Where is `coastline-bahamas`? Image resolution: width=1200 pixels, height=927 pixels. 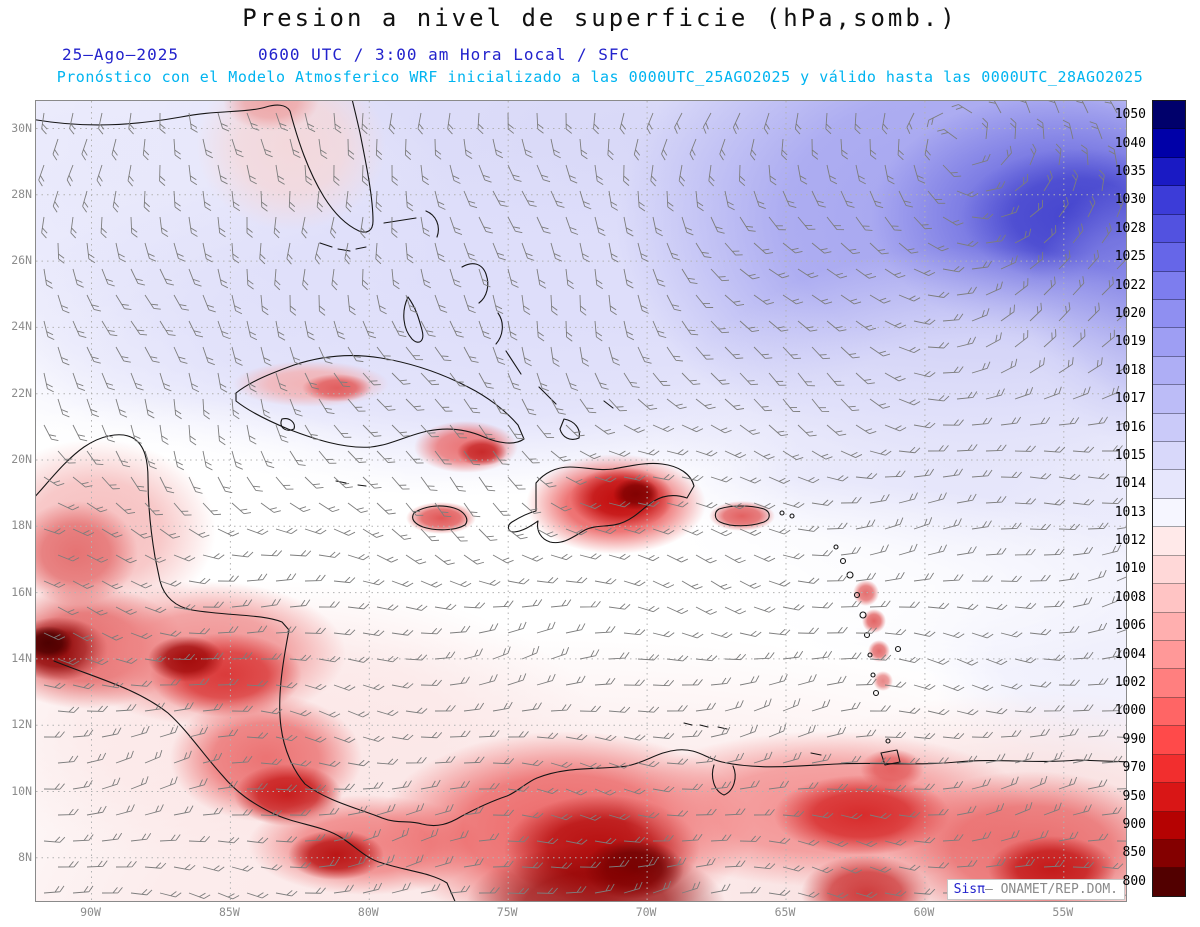
coastline-bahamas is located at coordinates (498, 325).